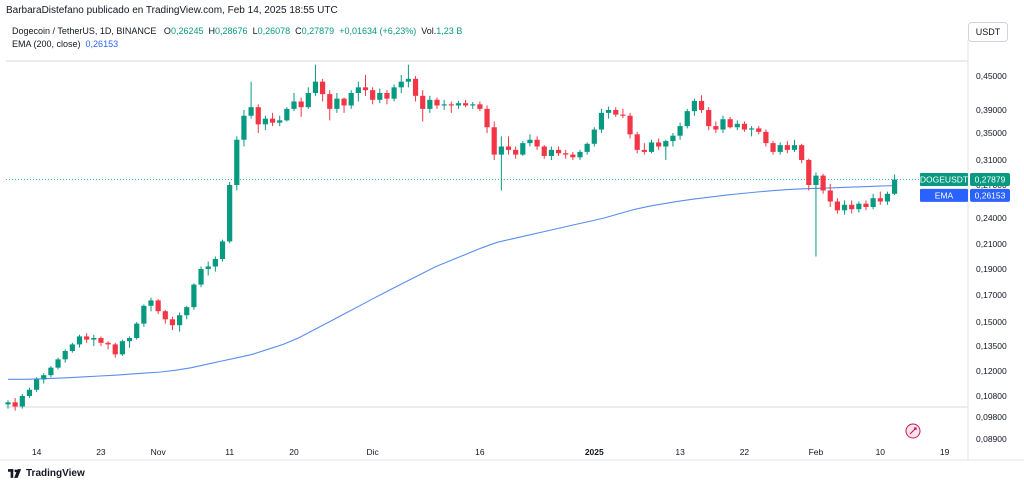 Image resolution: width=1024 pixels, height=486 pixels. What do you see at coordinates (991, 269) in the screenshot?
I see `y-tick-label: 0,19000` at bounding box center [991, 269].